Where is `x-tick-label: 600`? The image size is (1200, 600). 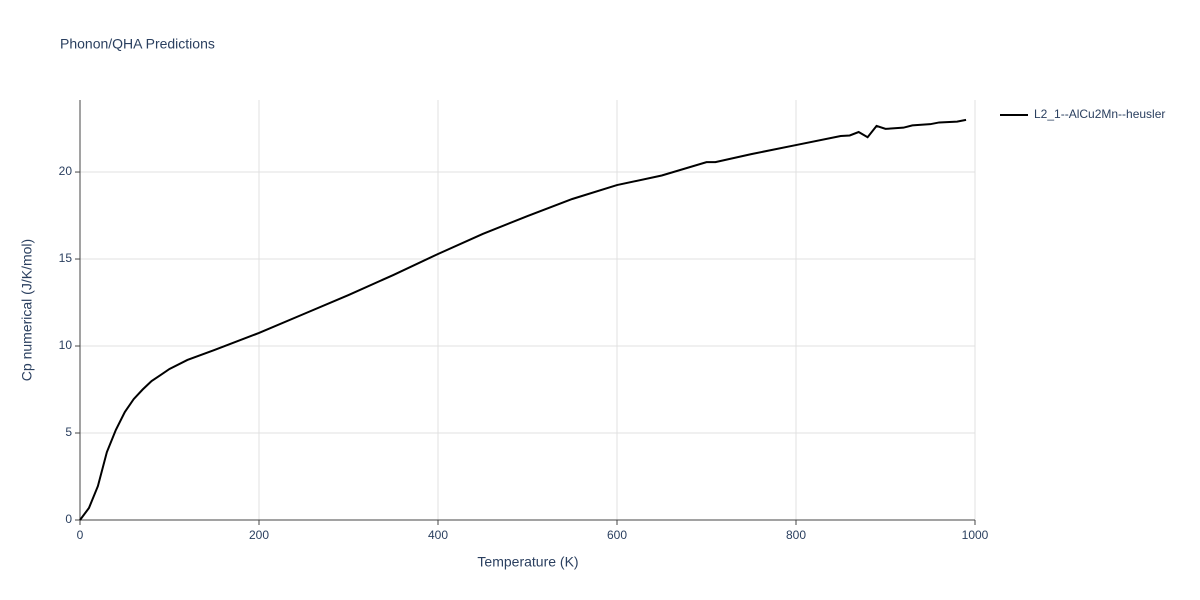 x-tick-label: 600 is located at coordinates (617, 535).